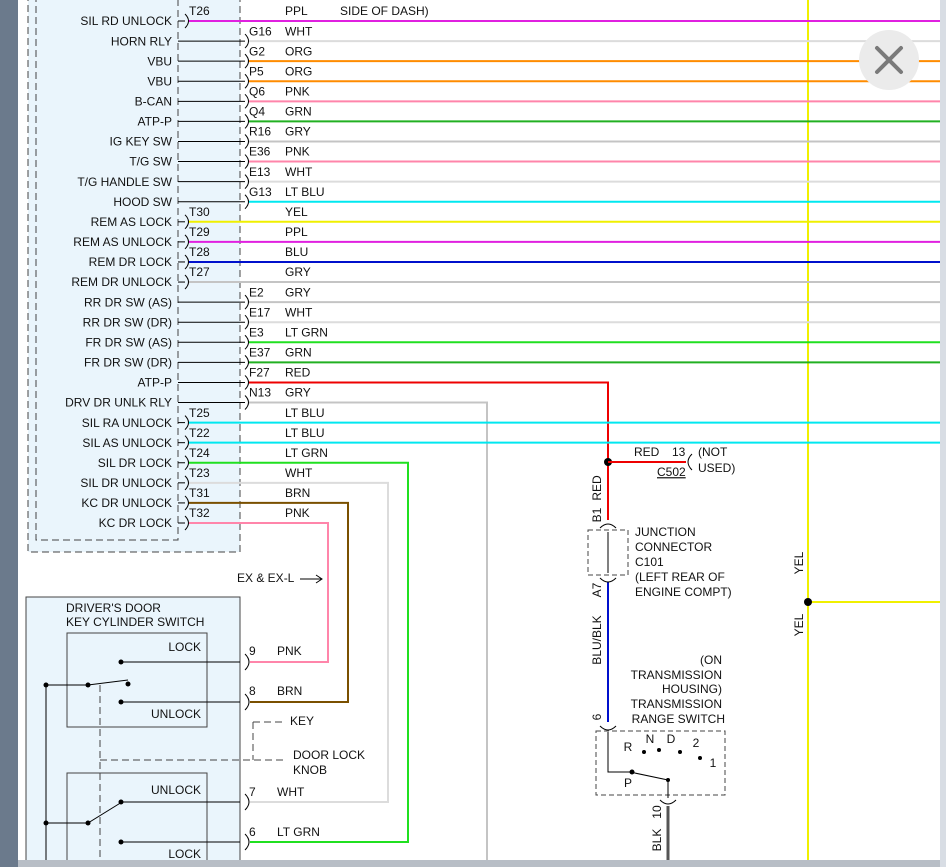 This screenshot has width=946, height=867. What do you see at coordinates (199, 413) in the screenshot?
I see `pin-label: T25` at bounding box center [199, 413].